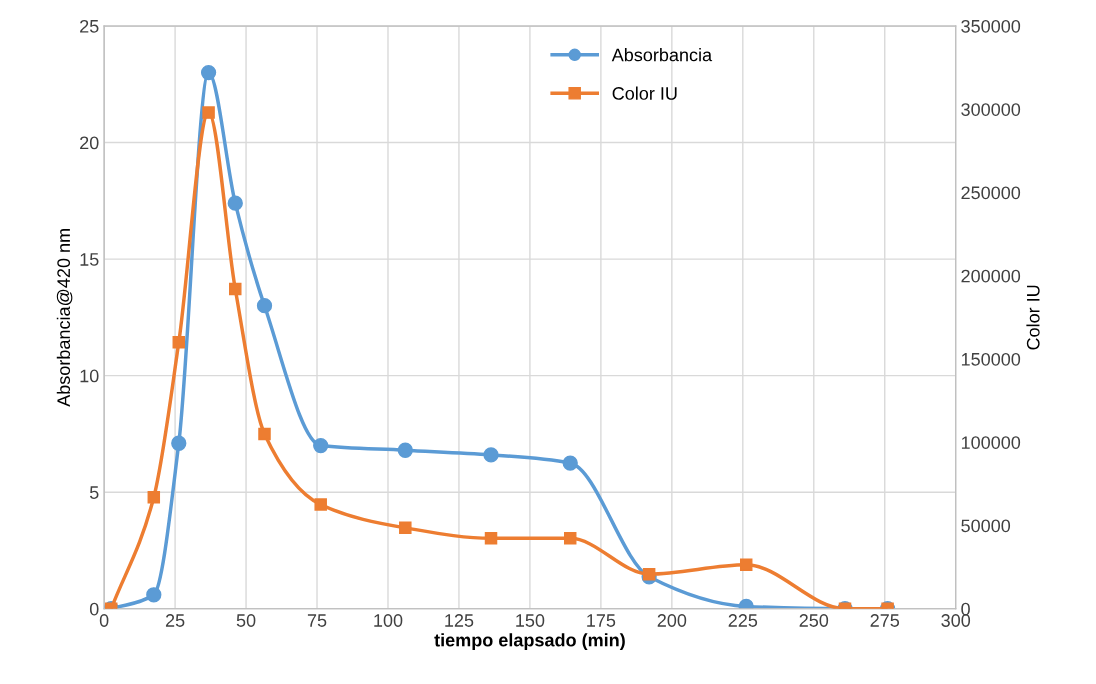  I want to click on x-tick-label: 125, so click(459, 620).